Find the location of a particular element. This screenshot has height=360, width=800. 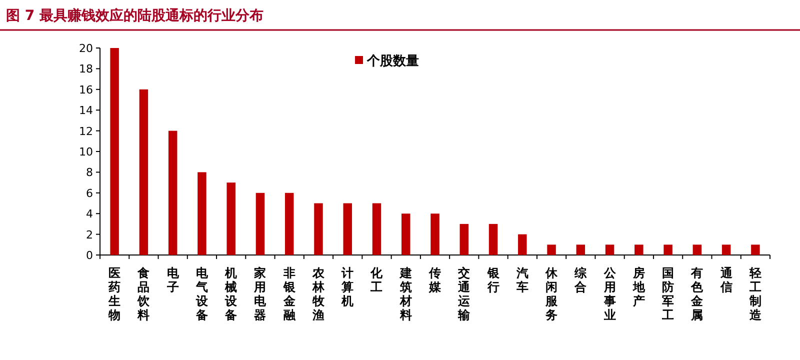

x-tick-label: 有色金属 is located at coordinates (697, 294).